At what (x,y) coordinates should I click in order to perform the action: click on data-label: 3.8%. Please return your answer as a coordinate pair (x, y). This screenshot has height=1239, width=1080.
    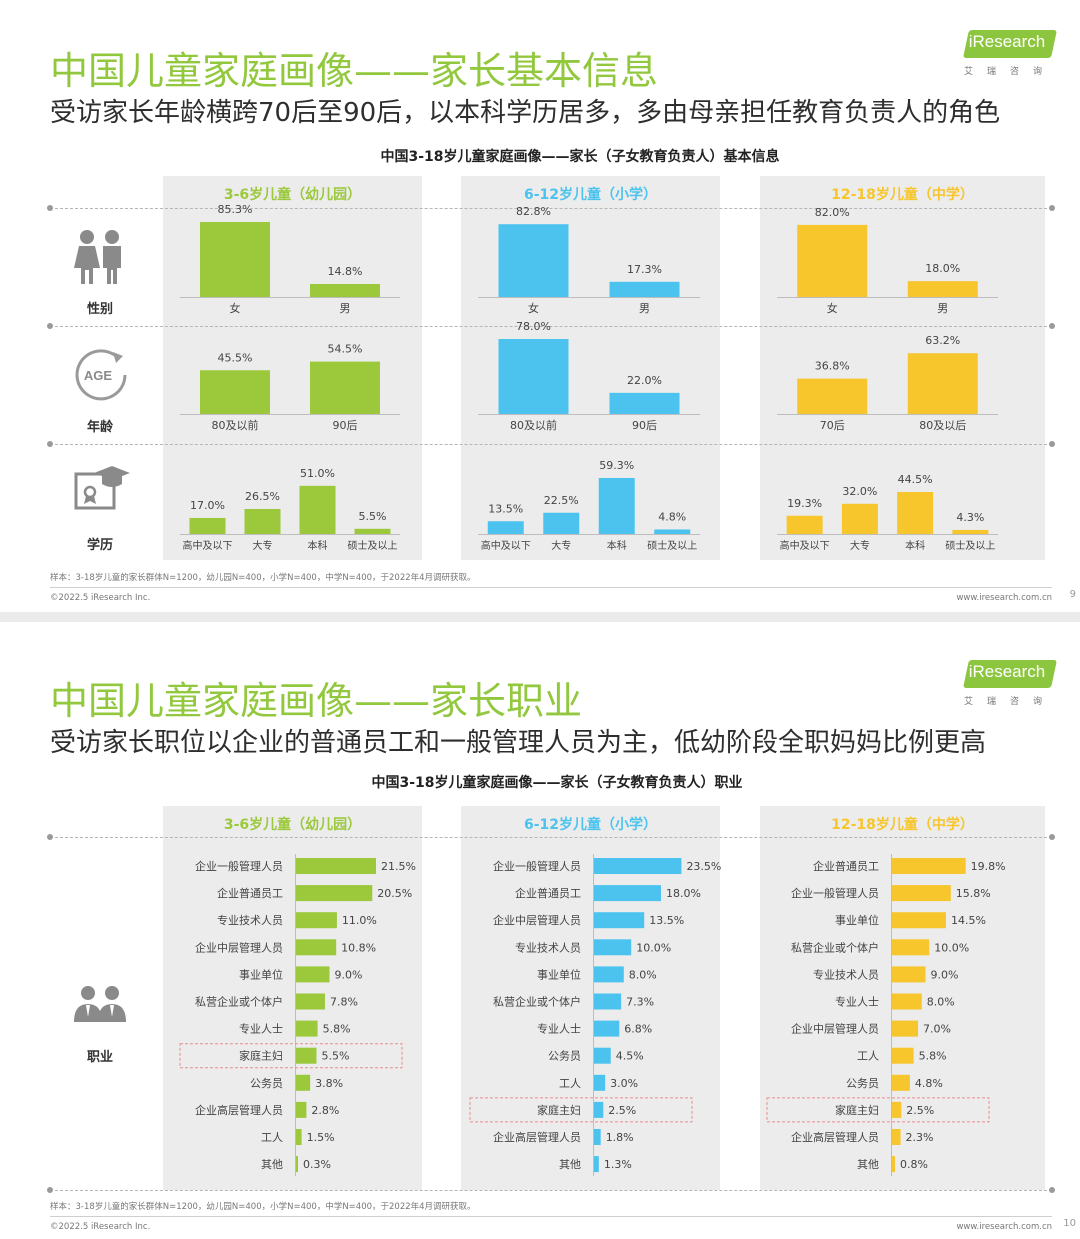
    Looking at the image, I should click on (329, 1083).